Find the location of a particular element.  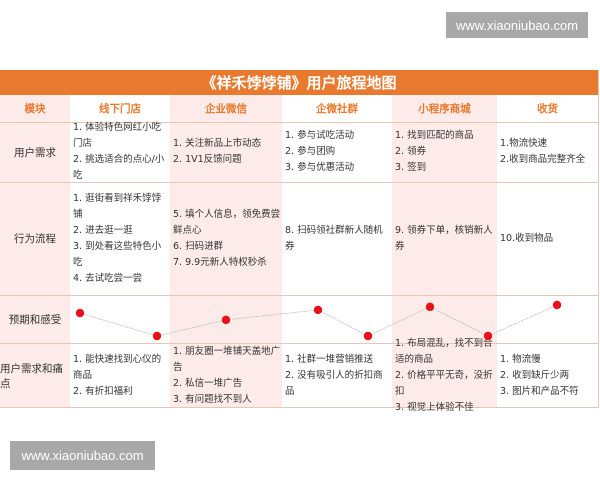

expectation-curve is located at coordinates (318, 320).